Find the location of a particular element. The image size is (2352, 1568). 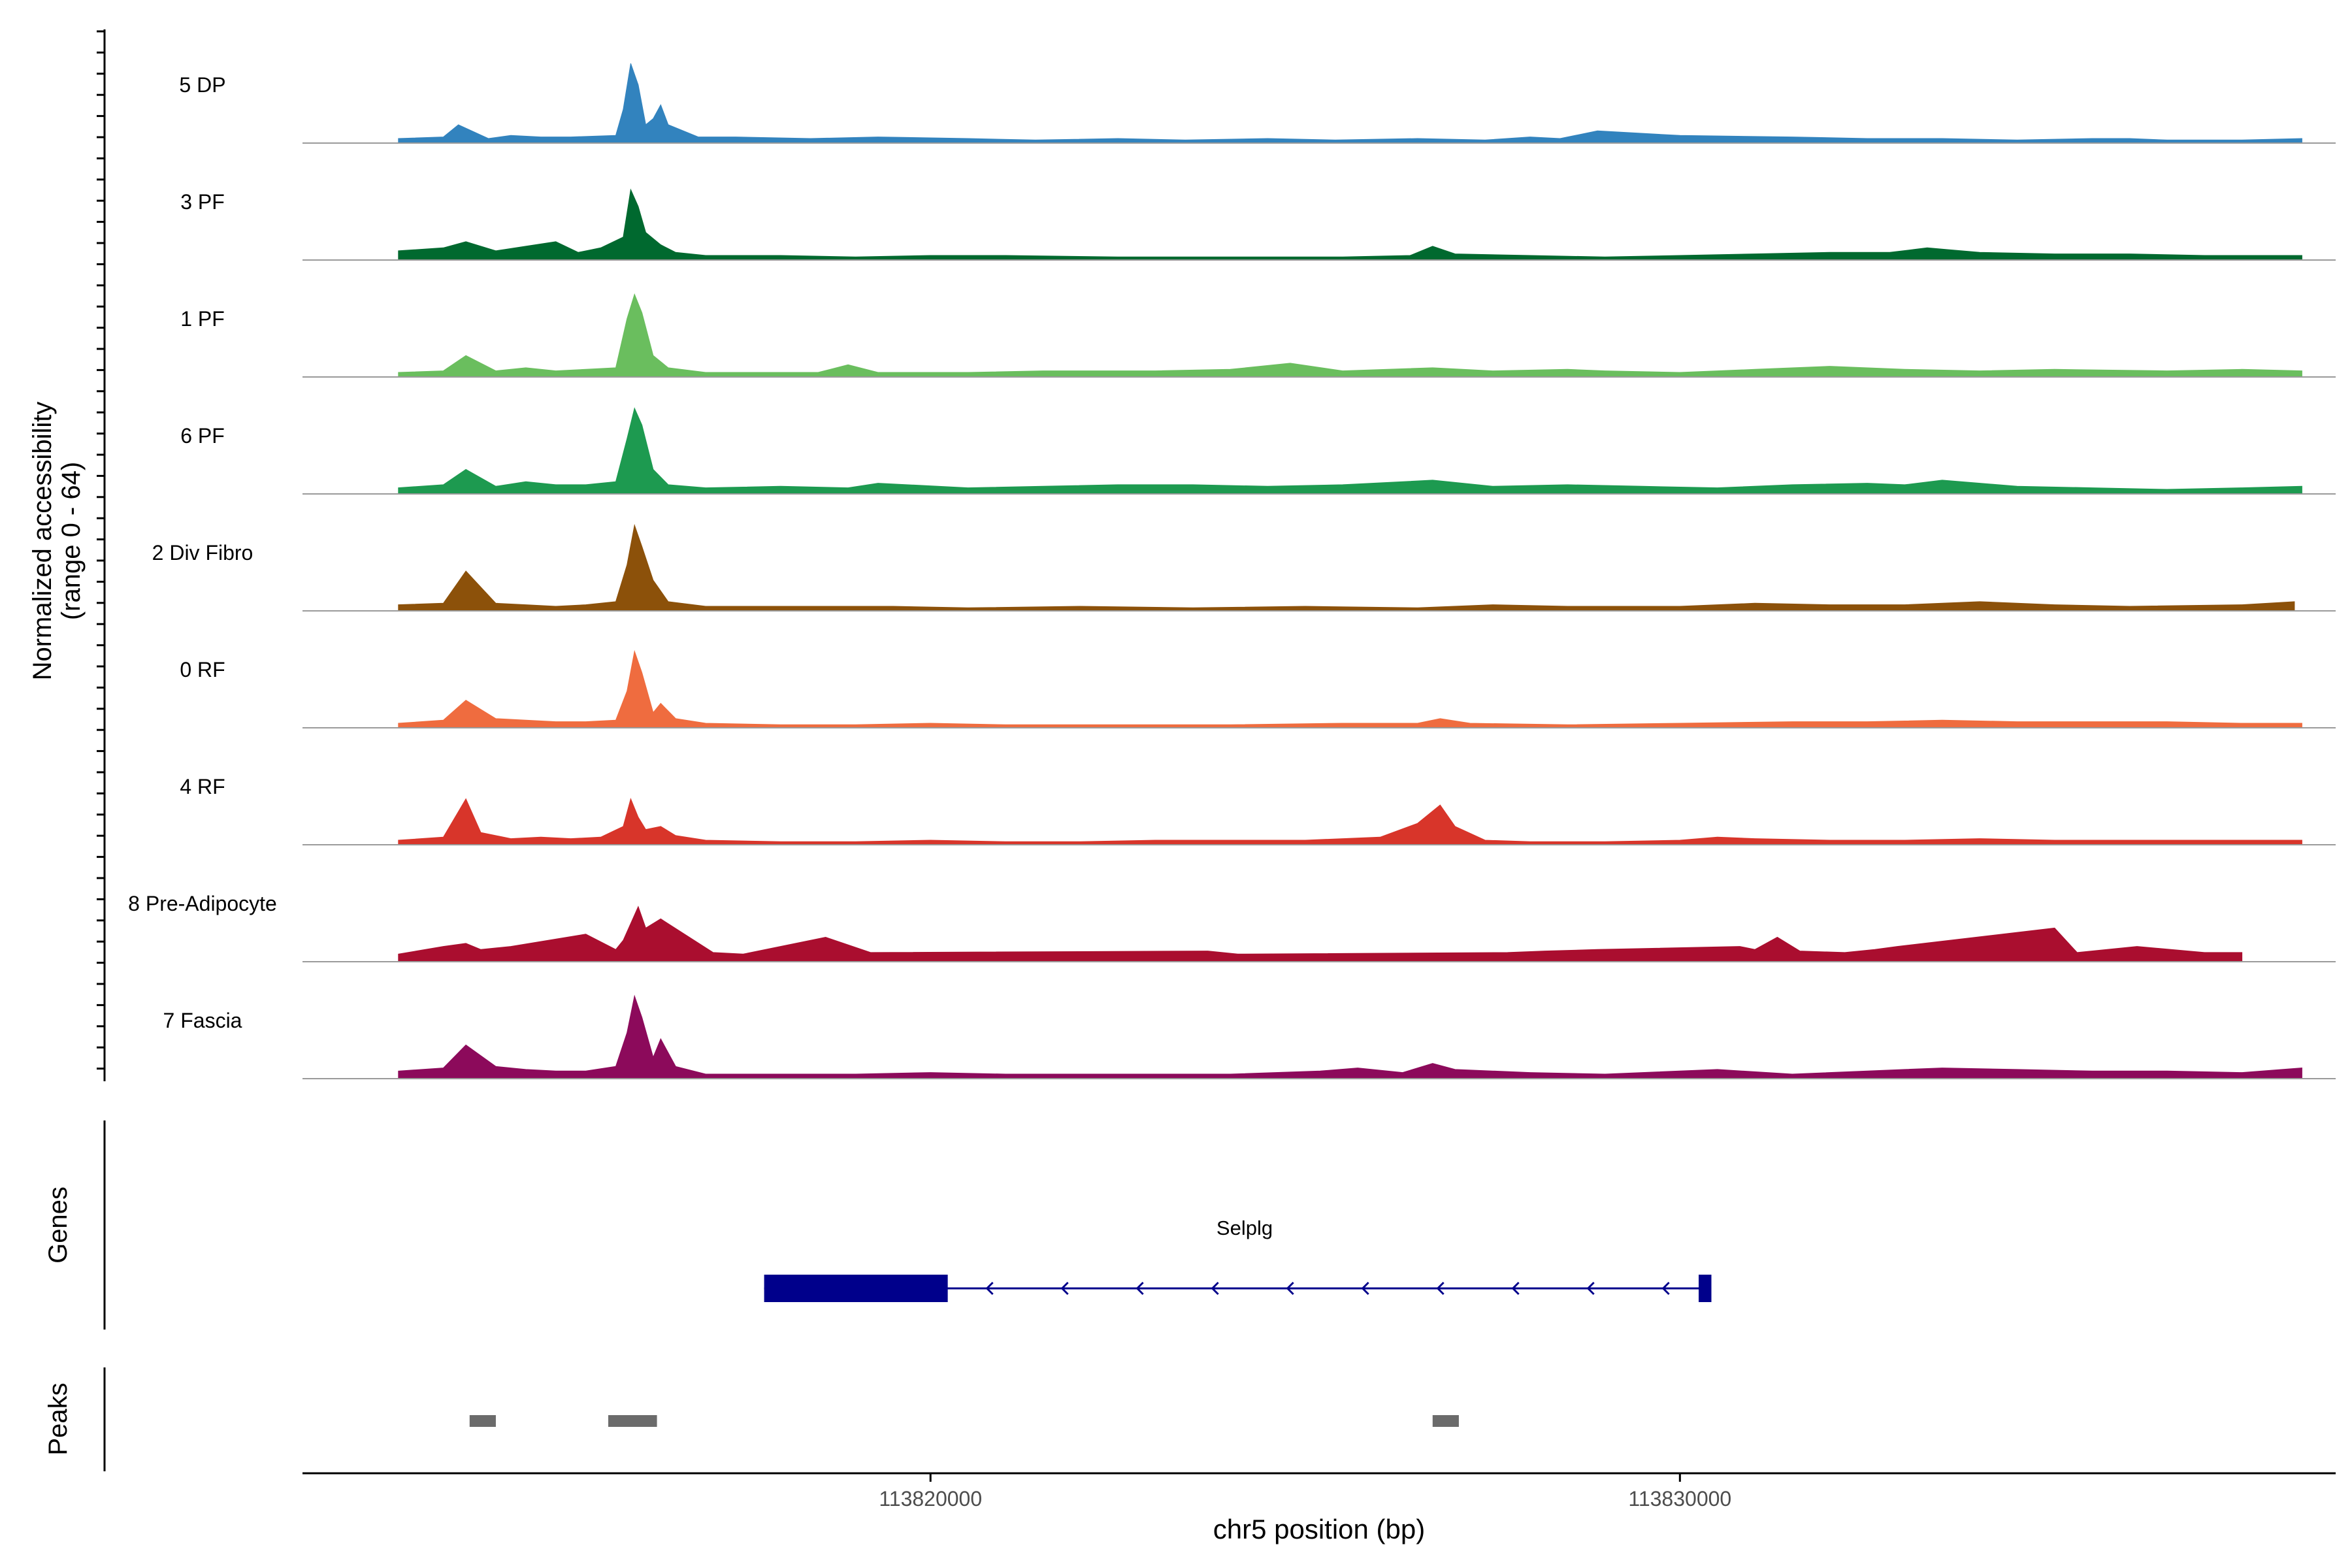

track-0-rf: 0 RF is located at coordinates (1258, 688).